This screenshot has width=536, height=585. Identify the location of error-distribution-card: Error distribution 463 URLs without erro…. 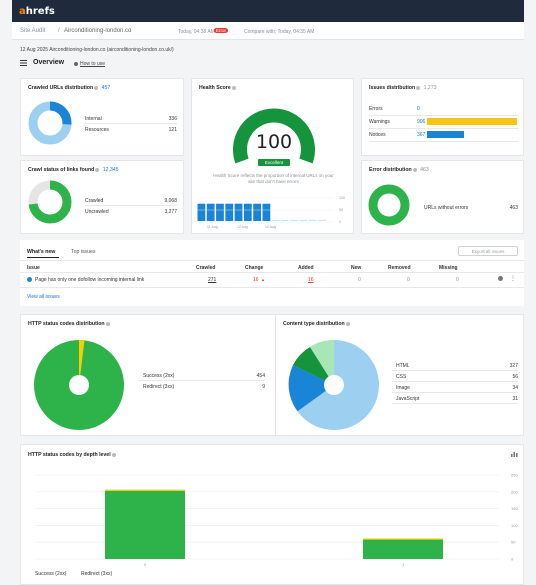
(442, 197).